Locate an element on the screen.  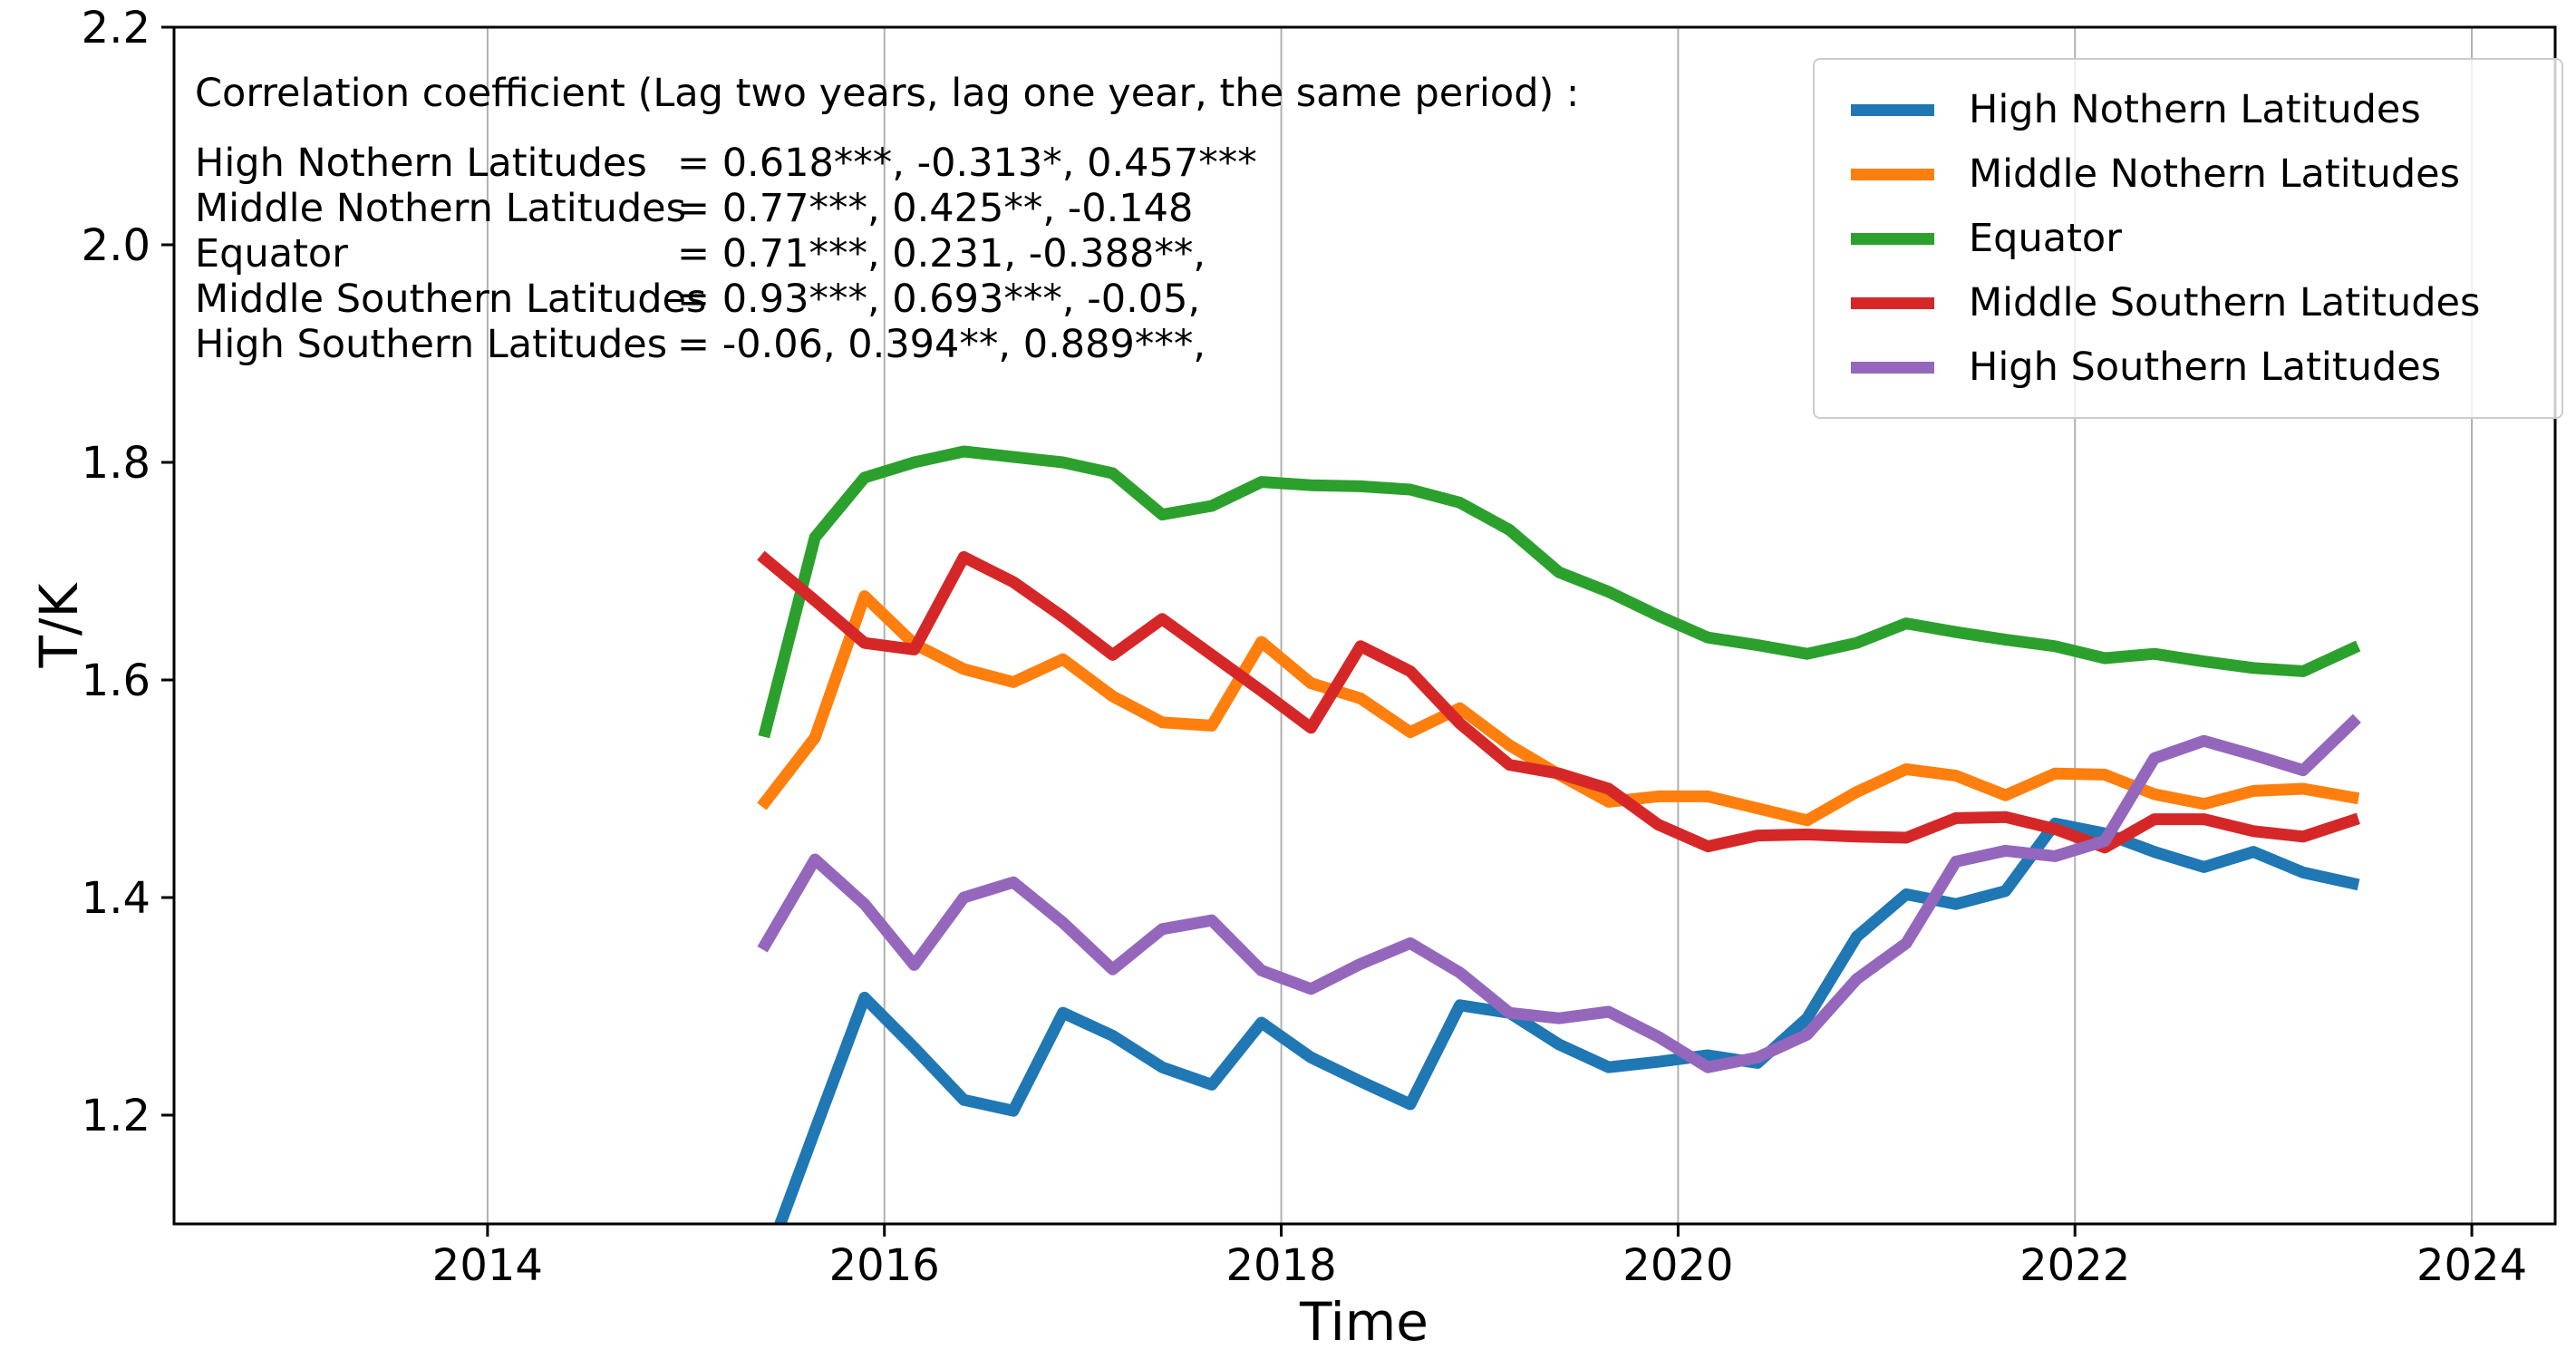
legend-item-label: Middle Nothern Latitudes is located at coordinates (2214, 174).